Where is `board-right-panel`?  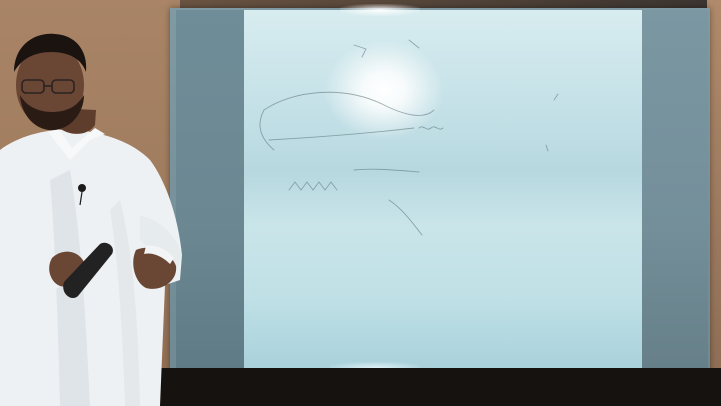
board-right-panel is located at coordinates (675, 190).